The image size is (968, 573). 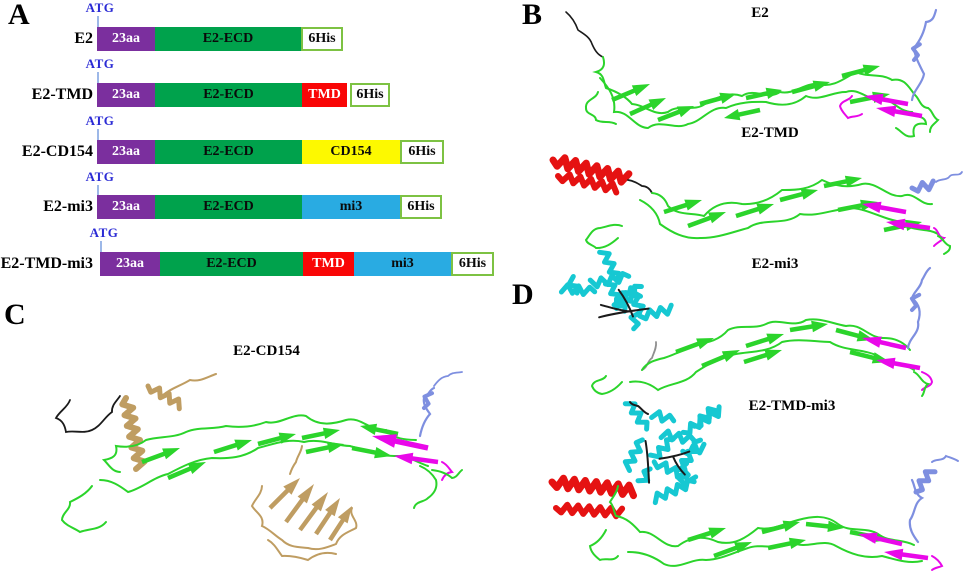 I want to click on structure-render-e2-tmd, so click(x=756, y=204).